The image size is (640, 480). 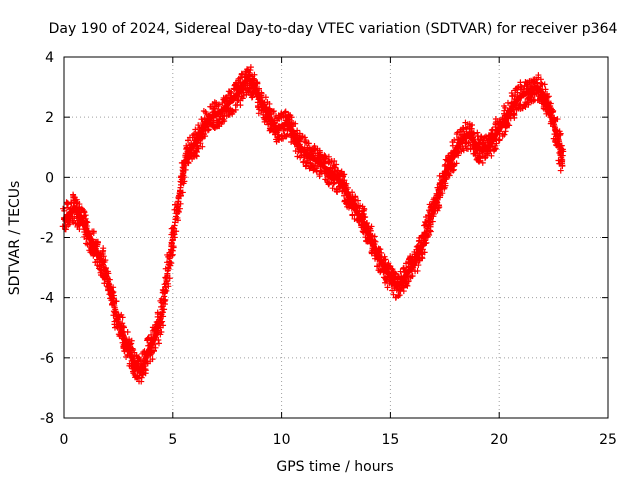 I want to click on y-tick-label: 4, so click(x=49, y=58).